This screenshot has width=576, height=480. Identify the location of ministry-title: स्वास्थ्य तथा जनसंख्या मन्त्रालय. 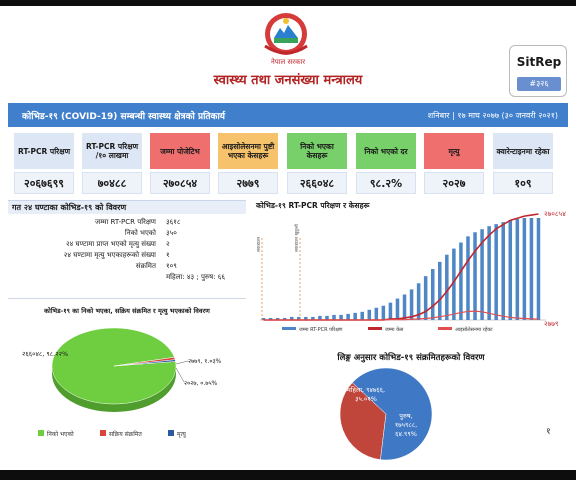
(288, 80).